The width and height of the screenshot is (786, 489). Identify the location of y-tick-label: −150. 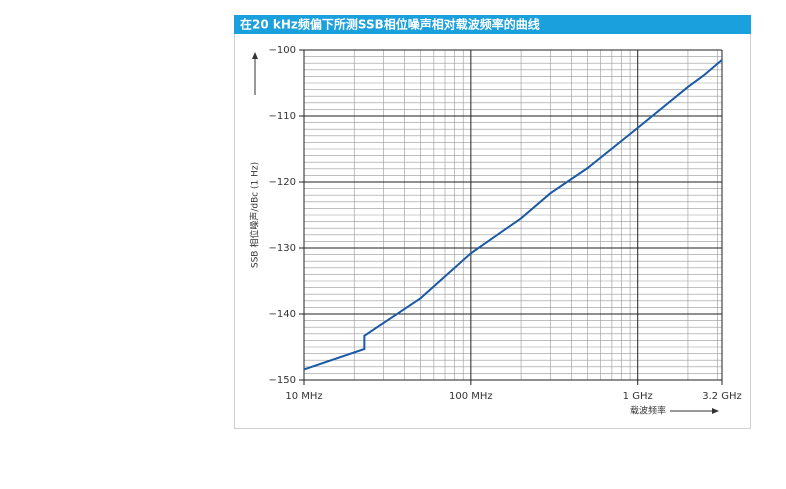
(282, 380).